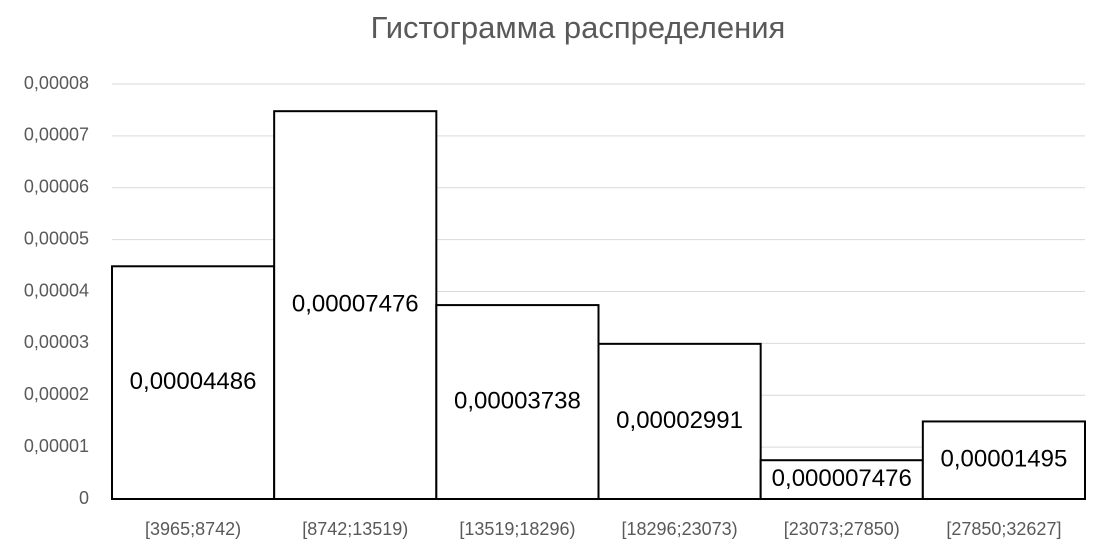 This screenshot has height=552, width=1100. What do you see at coordinates (1003, 529) in the screenshot?
I see `x-tick-label: [27850;32627]` at bounding box center [1003, 529].